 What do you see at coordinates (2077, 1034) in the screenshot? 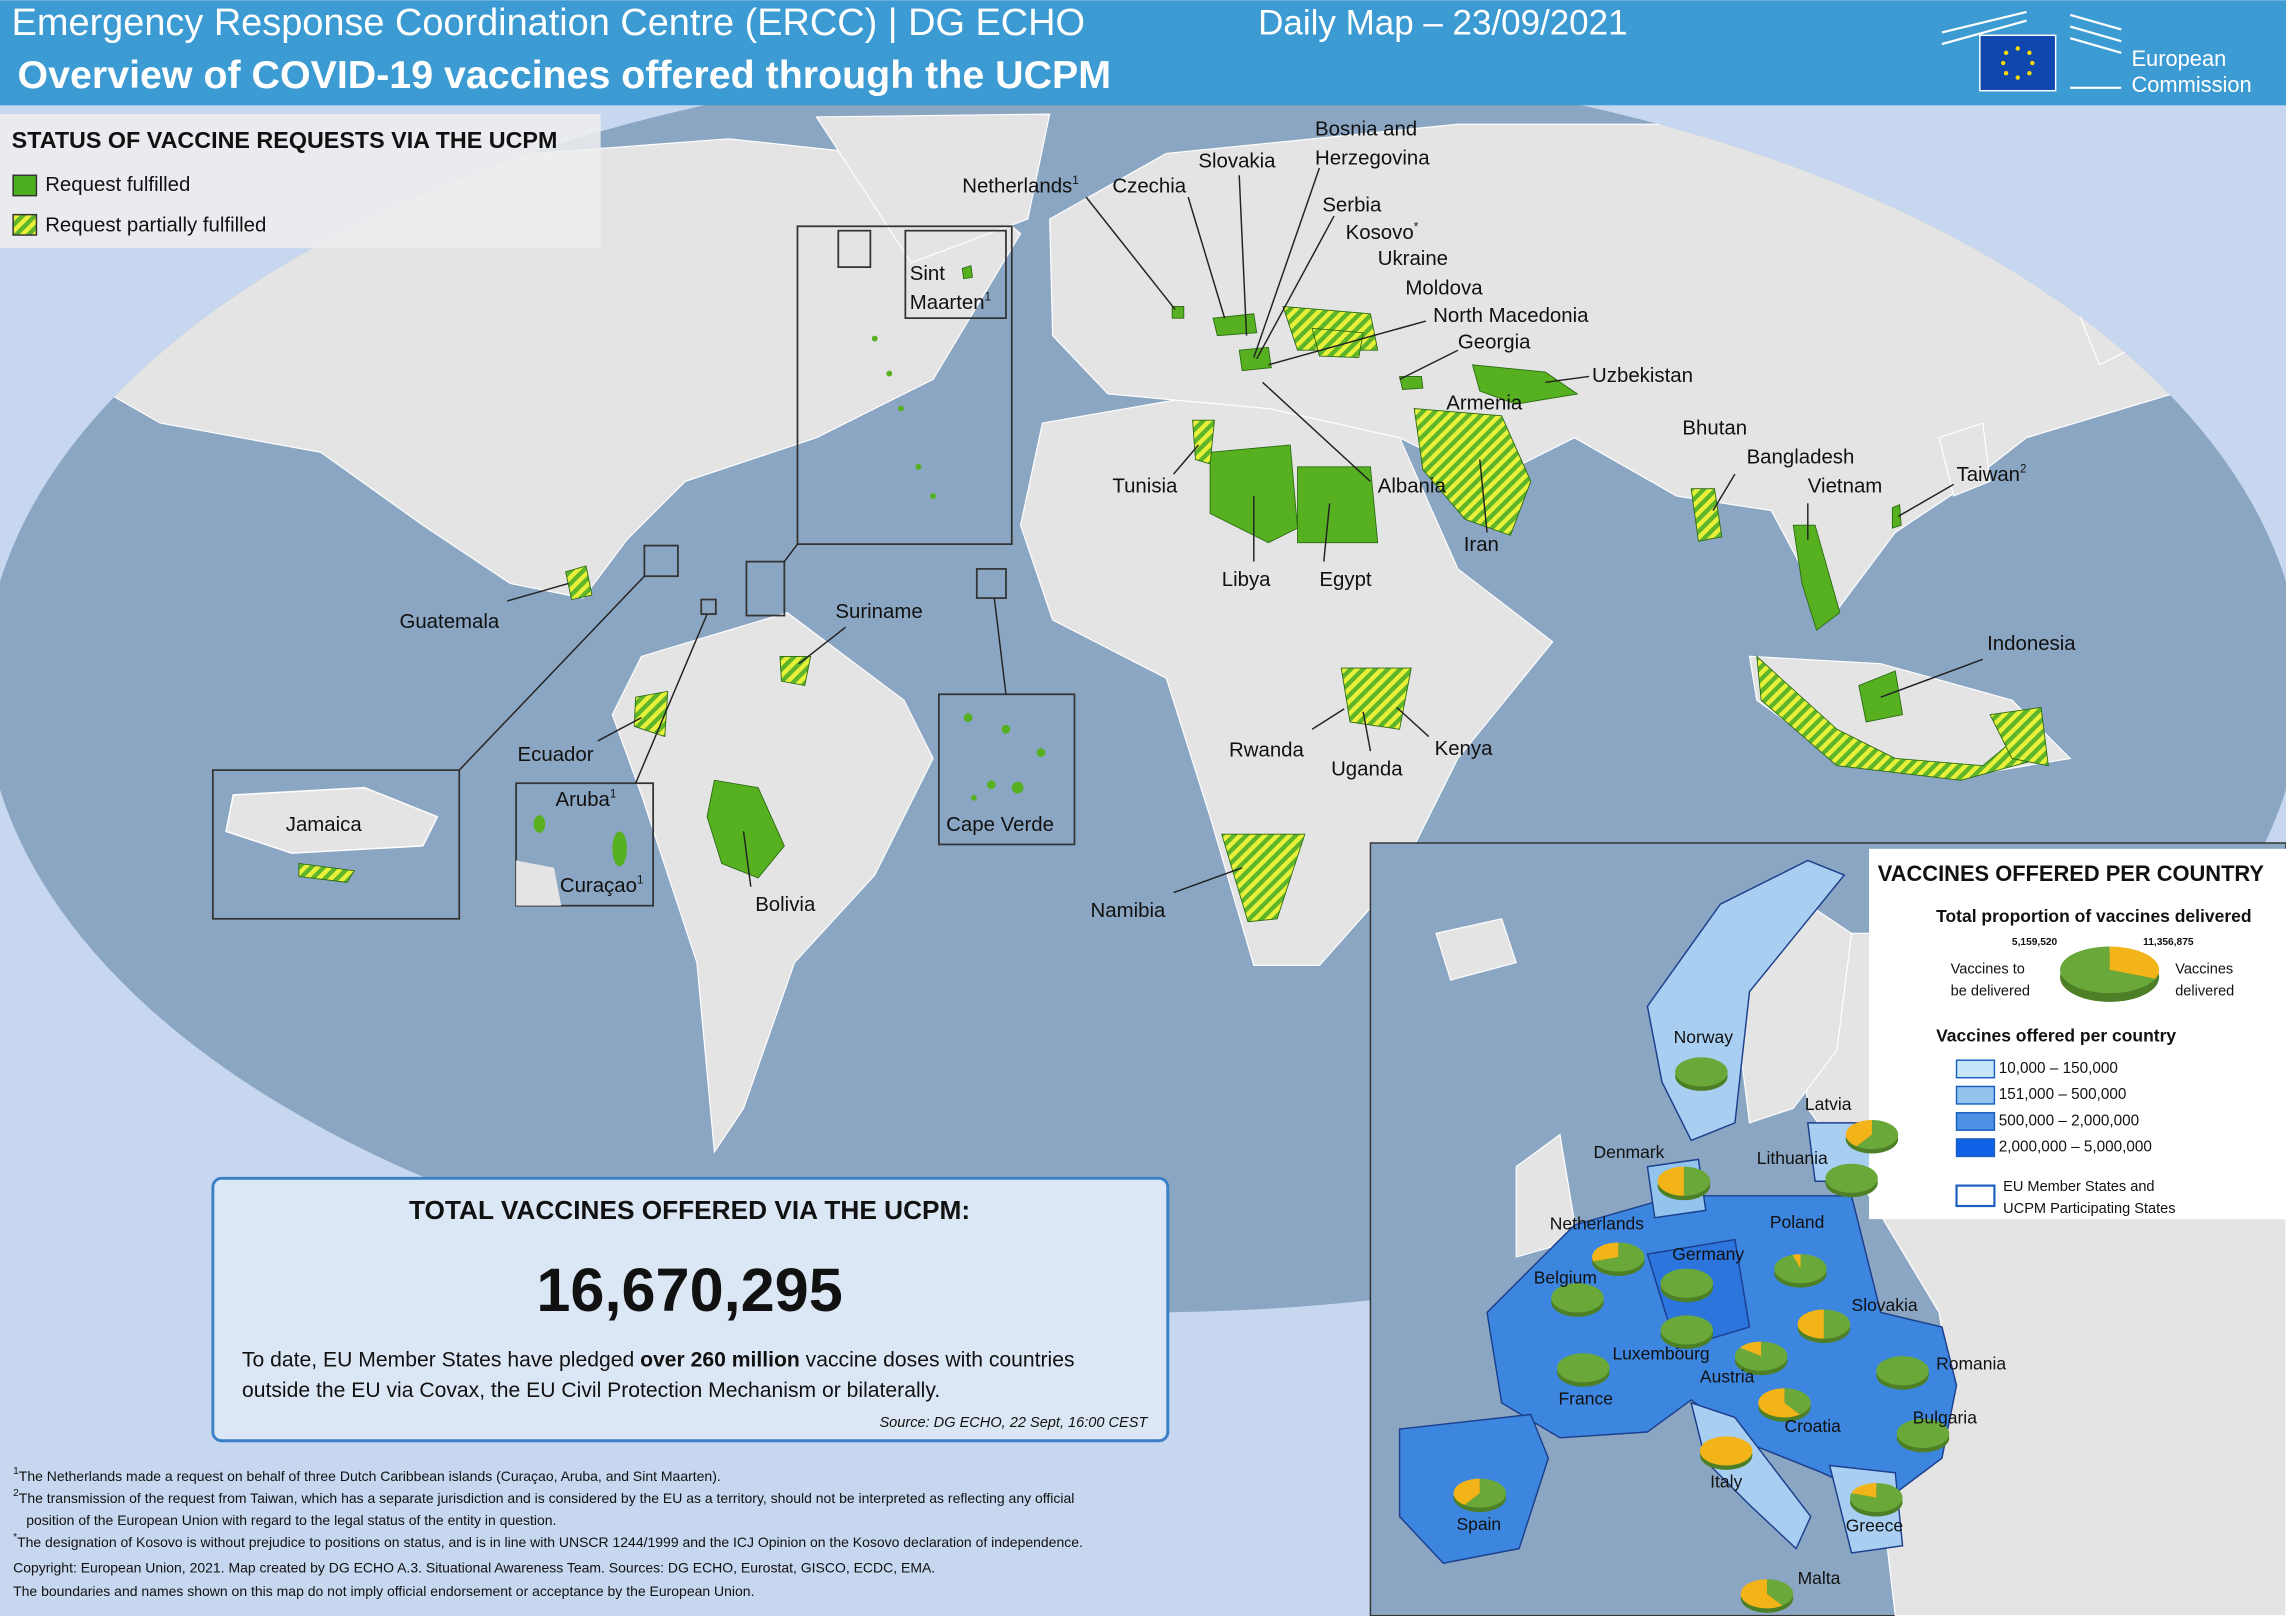
I see `inset-legend-box` at bounding box center [2077, 1034].